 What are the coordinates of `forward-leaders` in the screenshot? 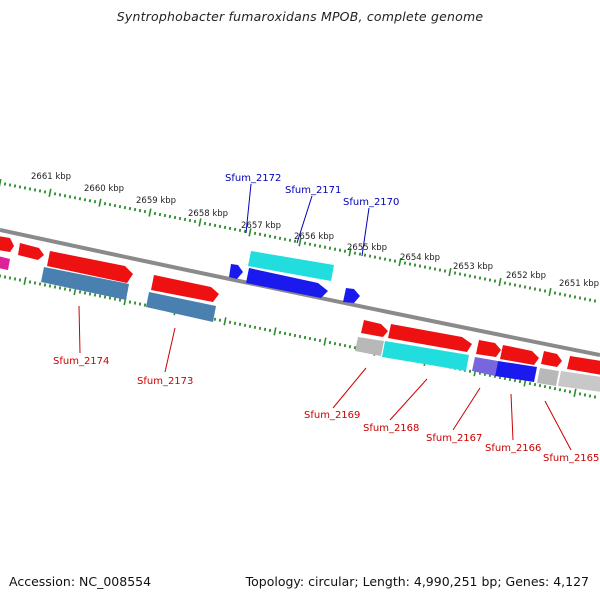 It's located at (307, 220).